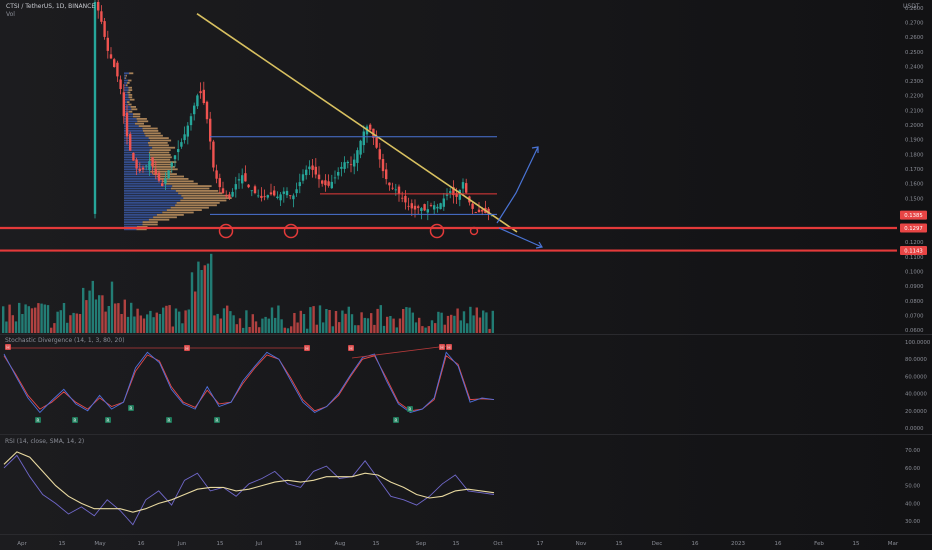 The width and height of the screenshot is (932, 550). Describe the element at coordinates (259, 544) in the screenshot. I see `time-axis-label: Jul` at that location.